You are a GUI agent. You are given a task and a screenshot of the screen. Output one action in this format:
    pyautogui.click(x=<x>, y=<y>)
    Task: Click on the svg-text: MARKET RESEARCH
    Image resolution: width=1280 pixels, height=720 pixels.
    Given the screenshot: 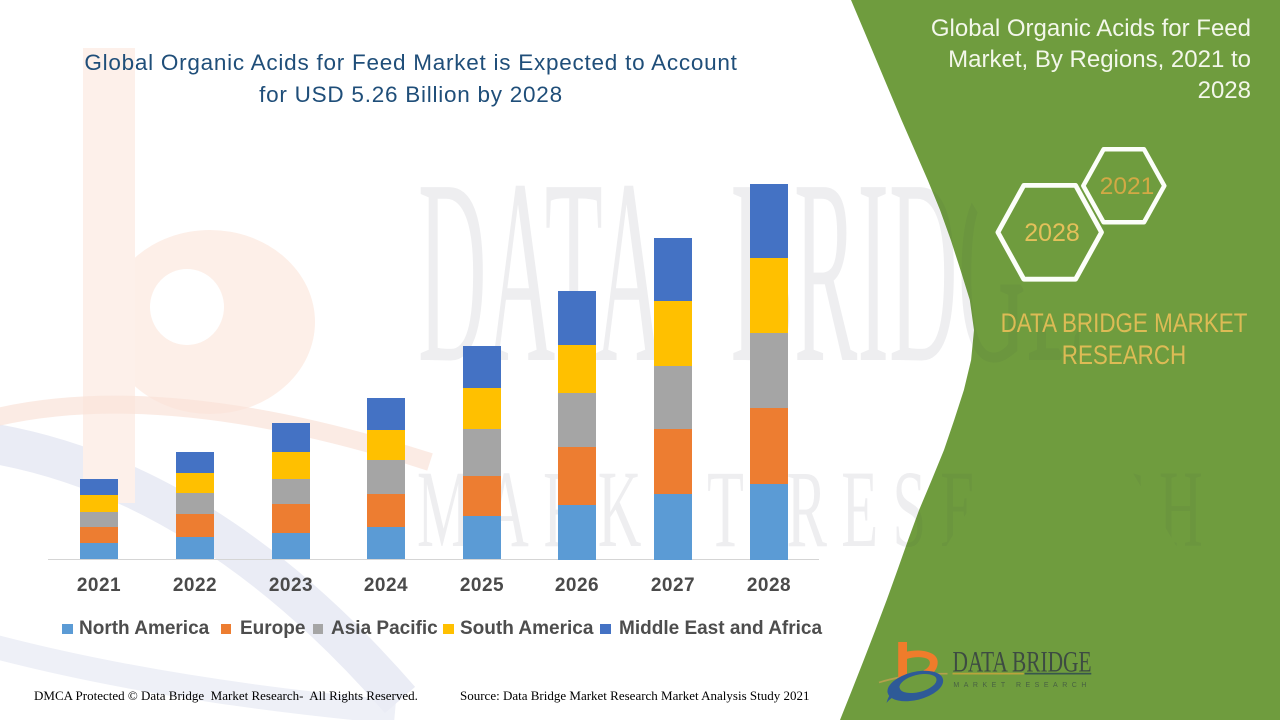 What is the action you would take?
    pyautogui.click(x=1021, y=685)
    